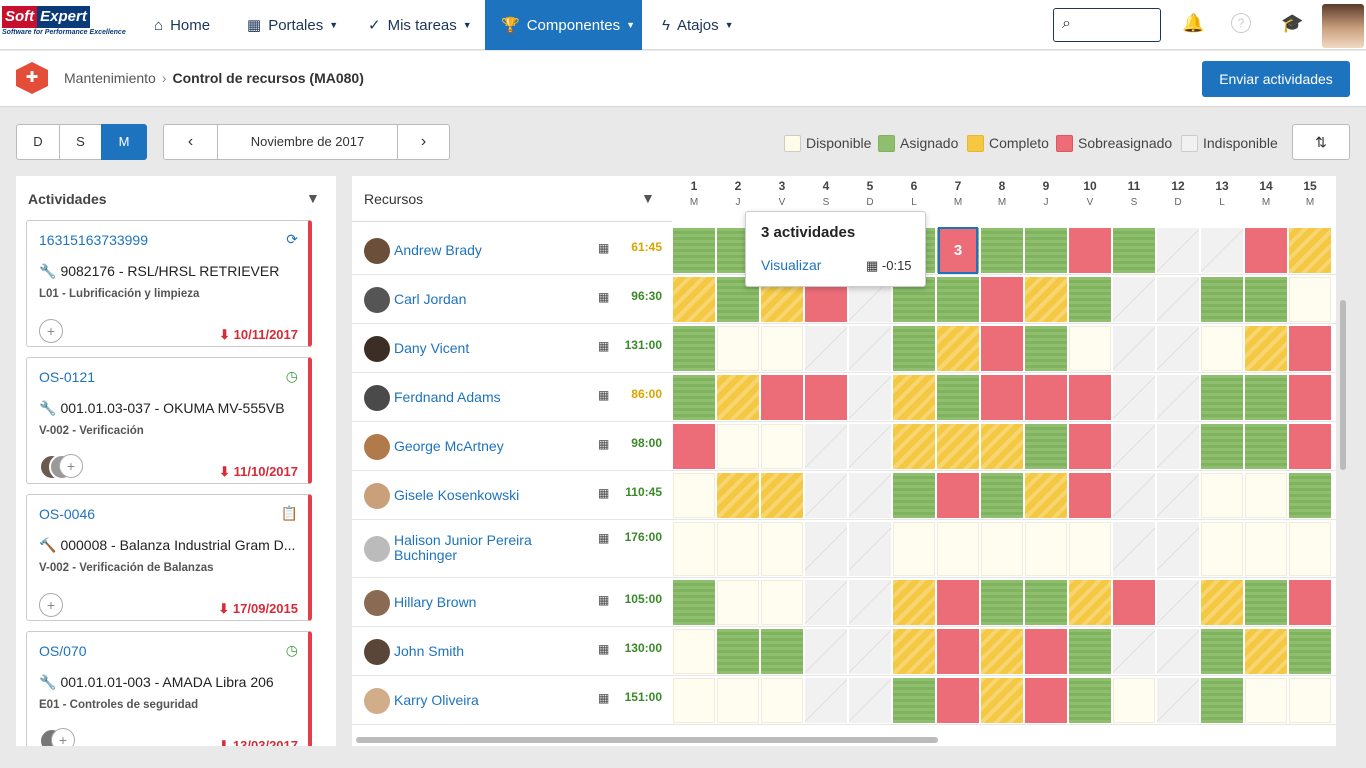 The height and width of the screenshot is (768, 1366). What do you see at coordinates (190, 142) in the screenshot?
I see `prev-month-button: ‹` at bounding box center [190, 142].